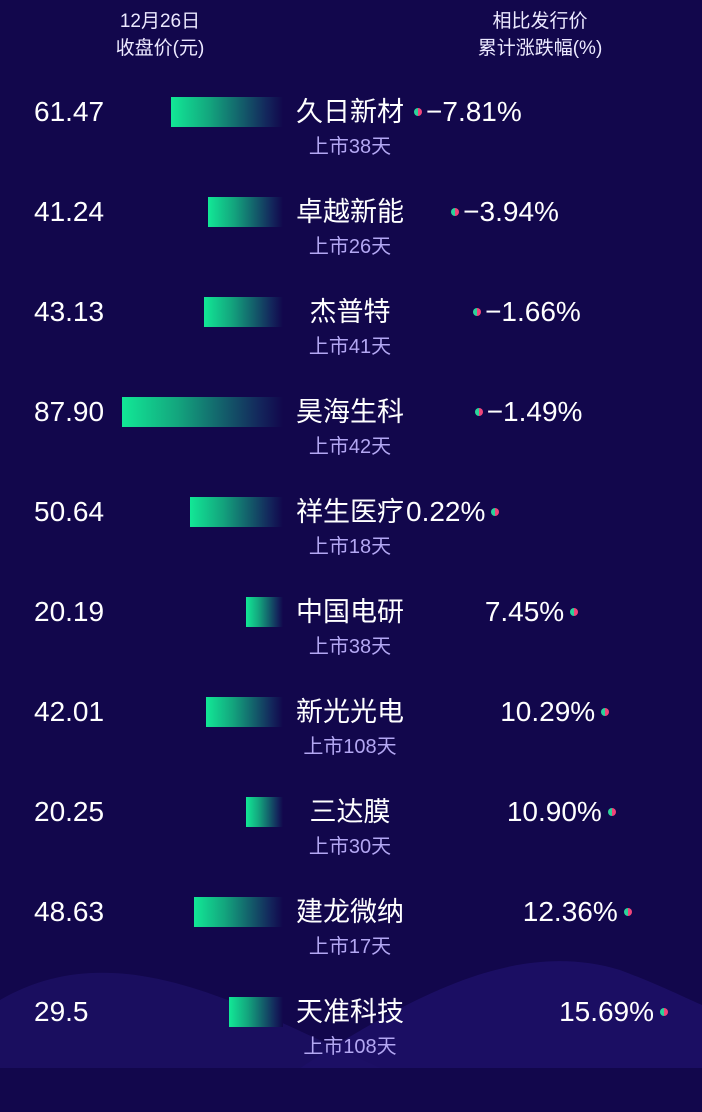  I want to click on stock-row: 42.01 新光光电上市108天 10.29%, so click(351, 754).